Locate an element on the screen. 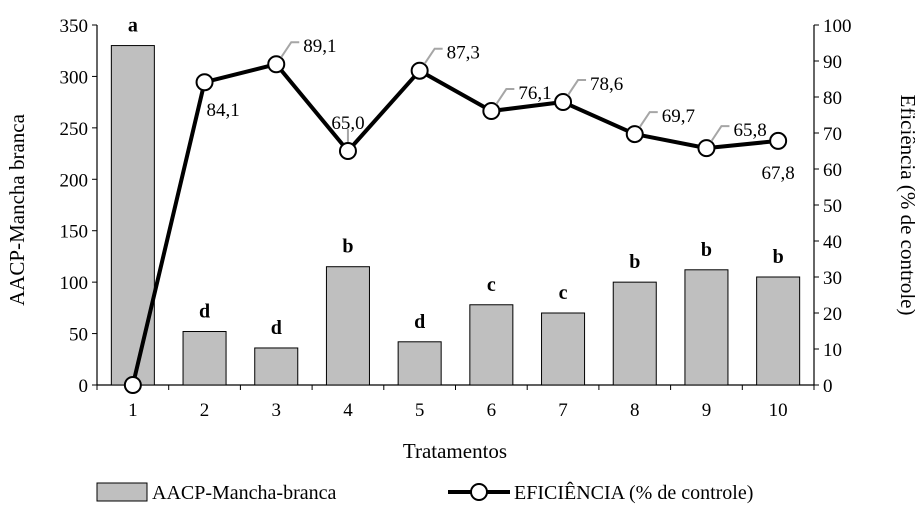 This screenshot has height=513, width=915. x-tick-label: 7 is located at coordinates (563, 410).